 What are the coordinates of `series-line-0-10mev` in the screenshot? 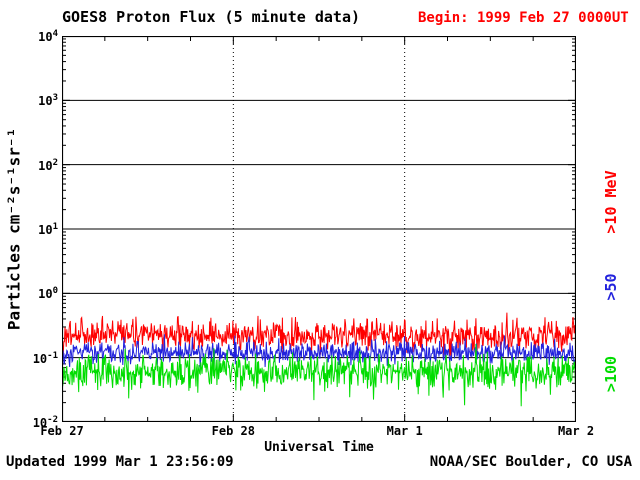 It's located at (319, 335).